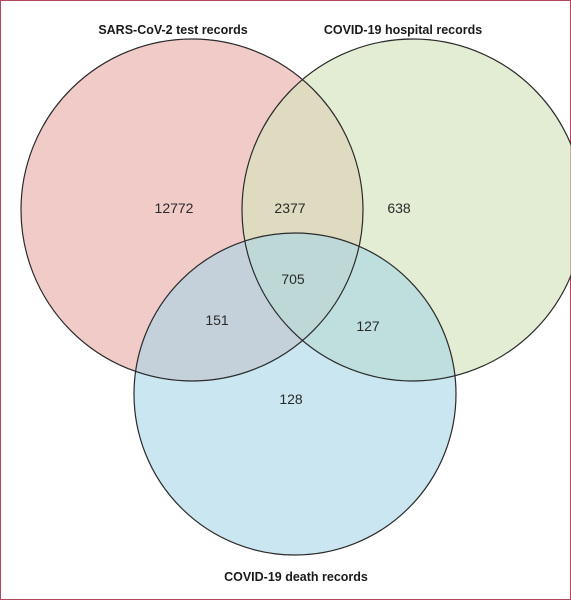 Image resolution: width=571 pixels, height=600 pixels. What do you see at coordinates (291, 399) in the screenshot?
I see `count-death-only: 128` at bounding box center [291, 399].